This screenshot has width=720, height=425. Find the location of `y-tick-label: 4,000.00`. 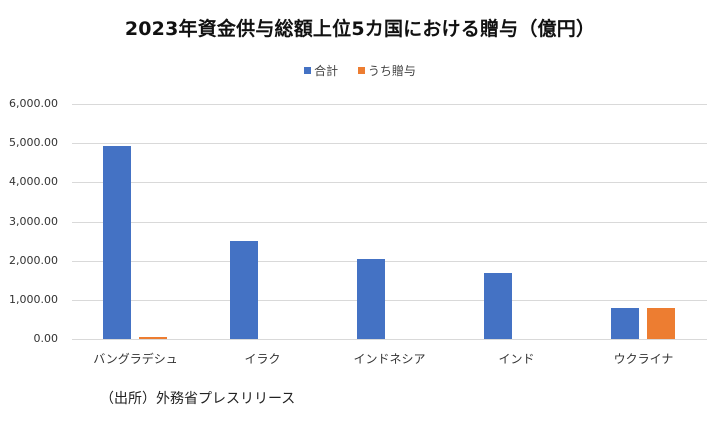

y-tick-label: 4,000.00 is located at coordinates (33, 181).